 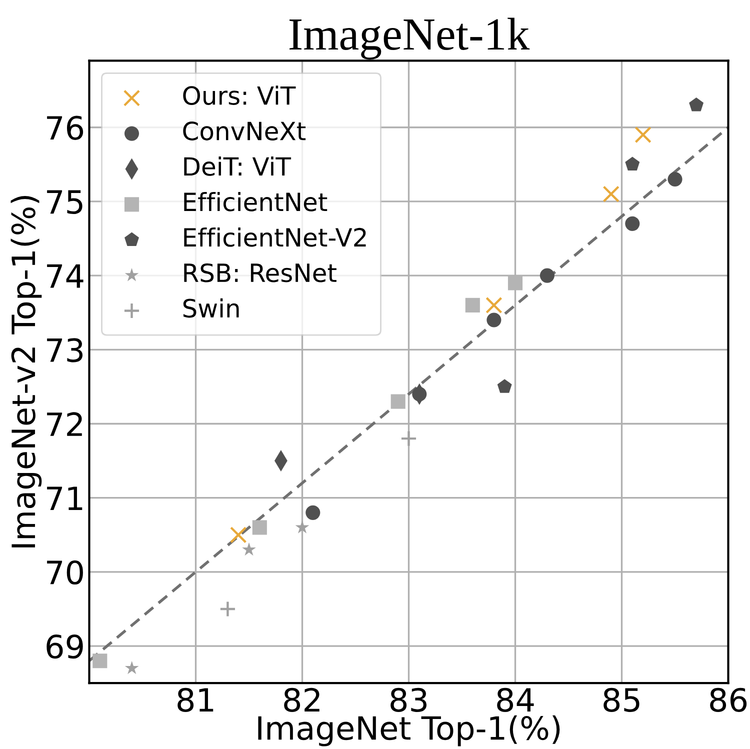 What do you see at coordinates (65, 128) in the screenshot?
I see `y-tick-label: 76` at bounding box center [65, 128].